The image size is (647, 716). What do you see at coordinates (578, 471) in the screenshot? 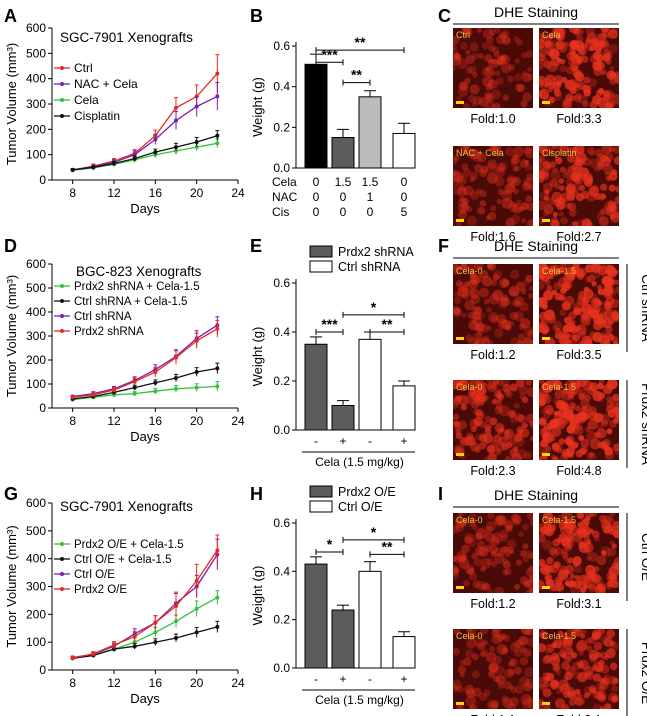
I see `fold-change-label: Fold:4.8` at bounding box center [578, 471].